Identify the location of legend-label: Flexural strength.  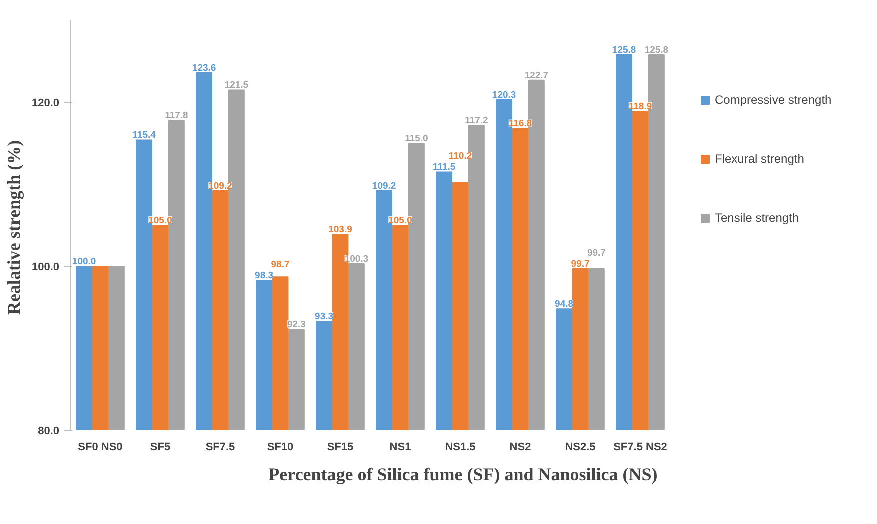
(759, 159).